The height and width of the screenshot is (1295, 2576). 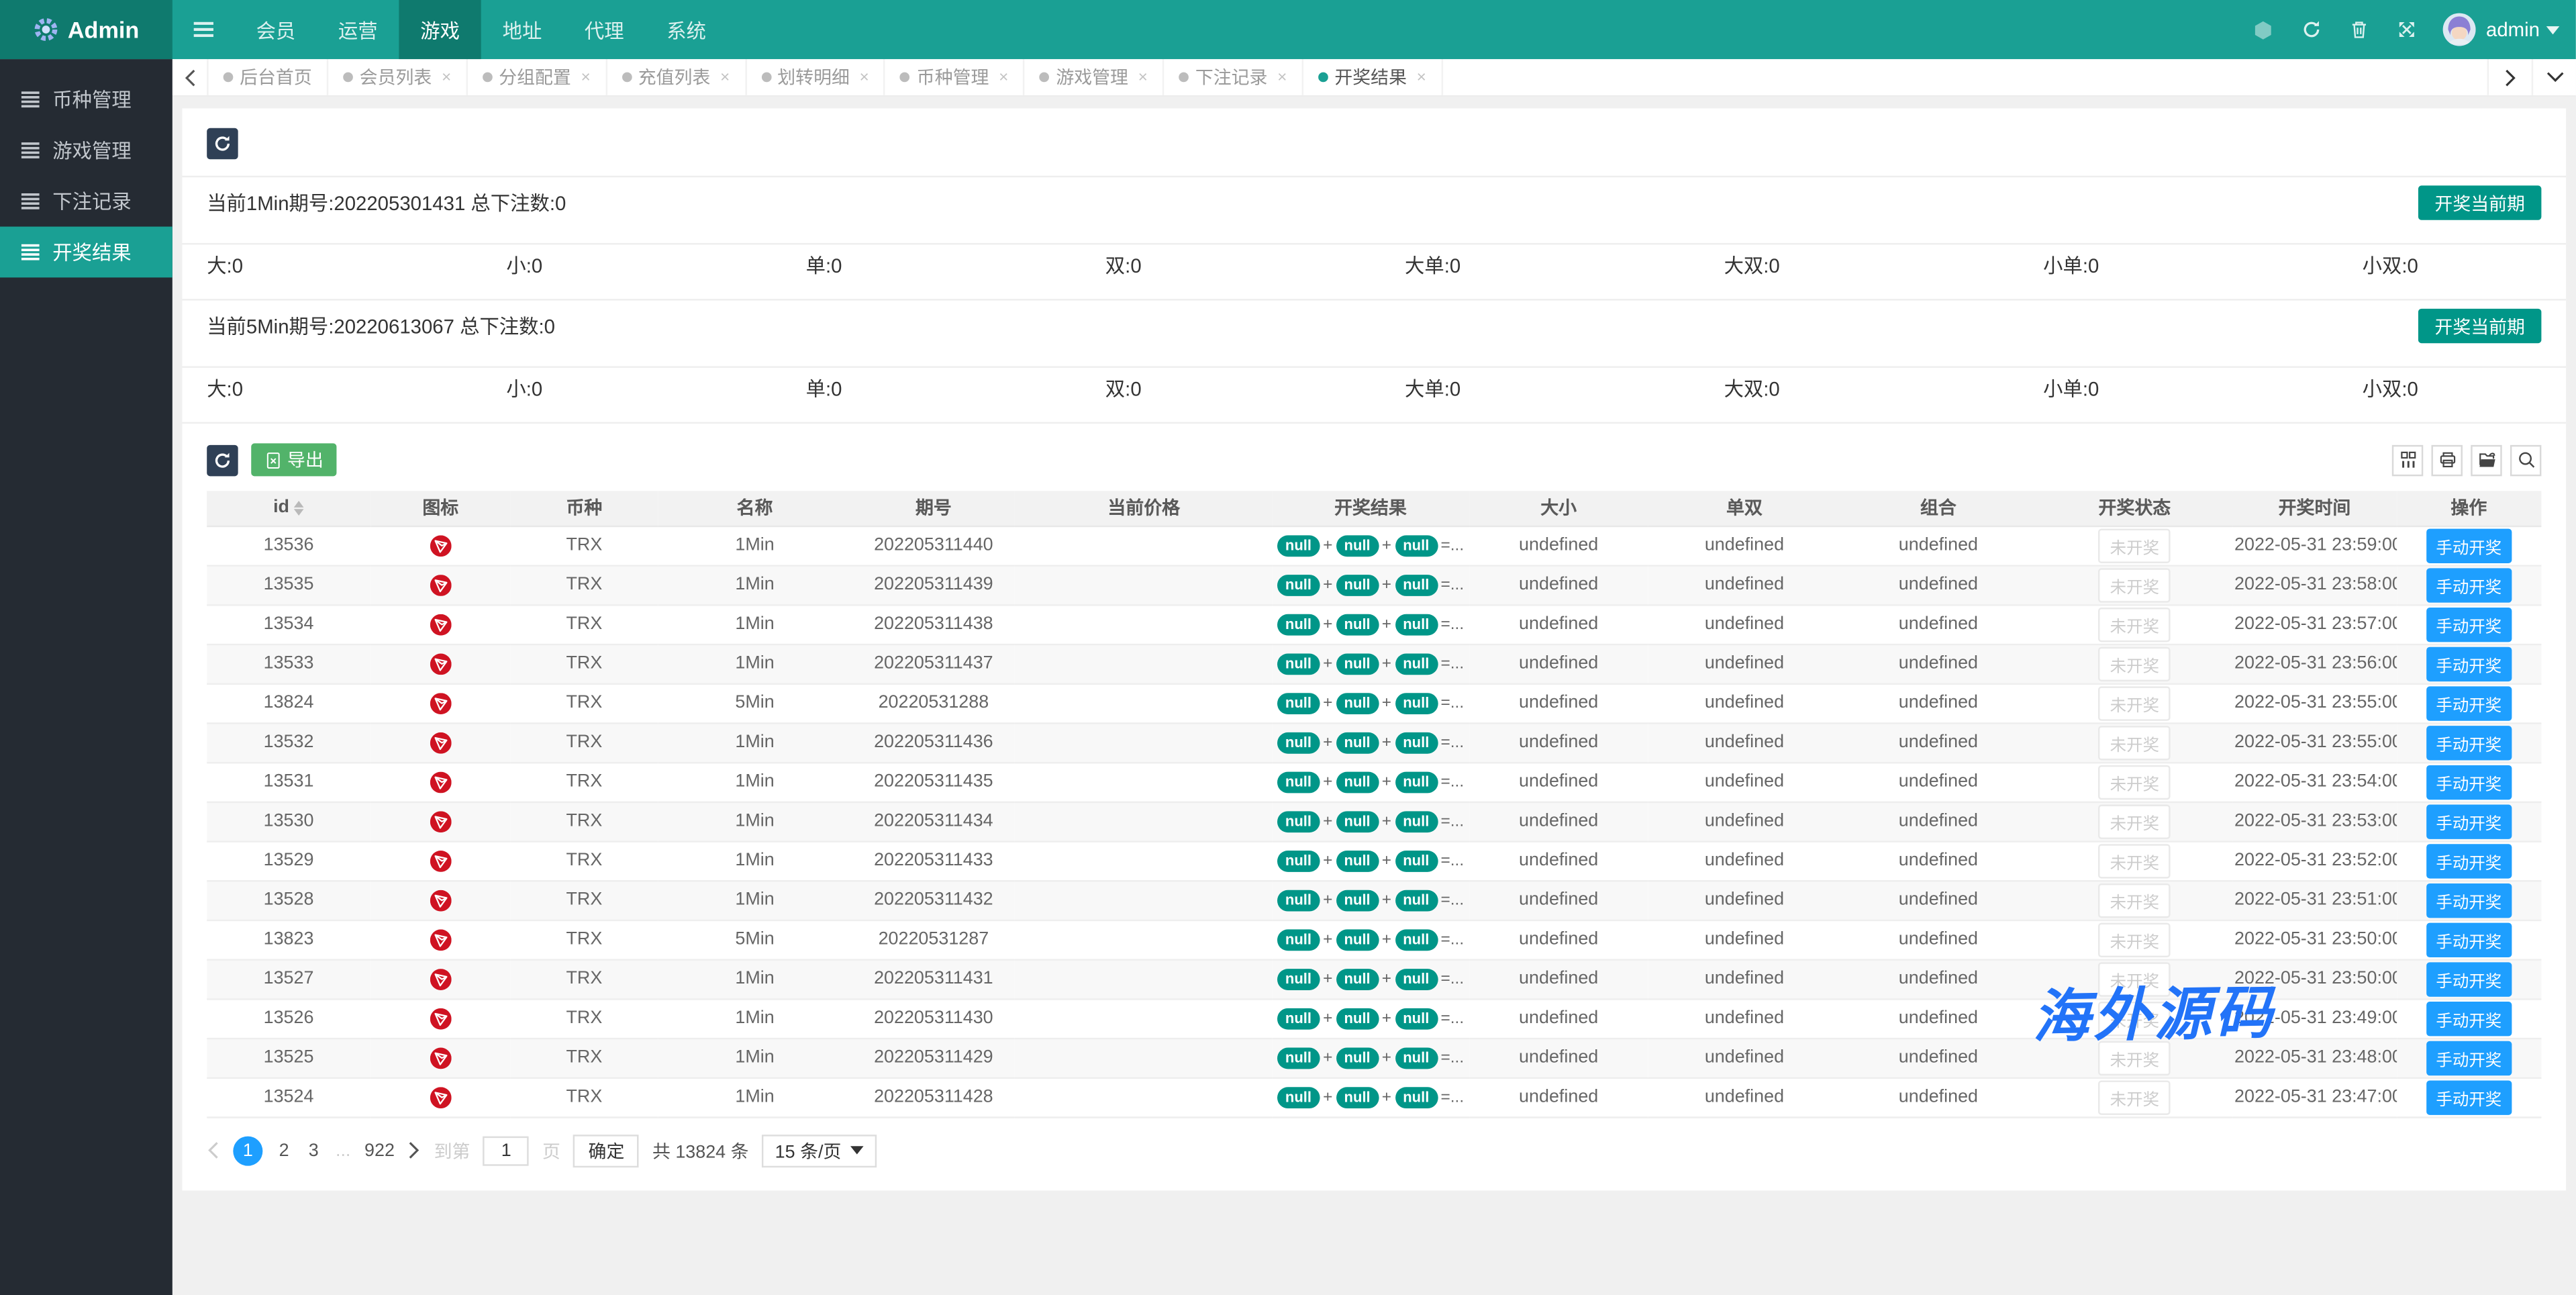 What do you see at coordinates (2263, 29) in the screenshot?
I see `hexagon-icon` at bounding box center [2263, 29].